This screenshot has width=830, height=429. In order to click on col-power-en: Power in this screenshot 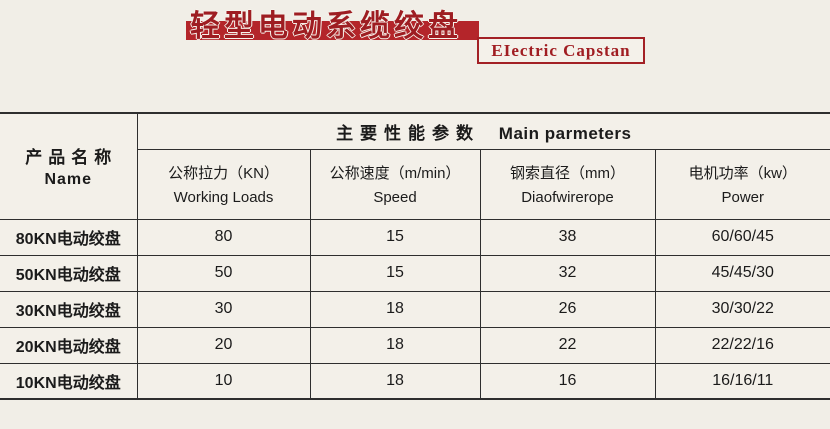, I will do `click(743, 197)`.